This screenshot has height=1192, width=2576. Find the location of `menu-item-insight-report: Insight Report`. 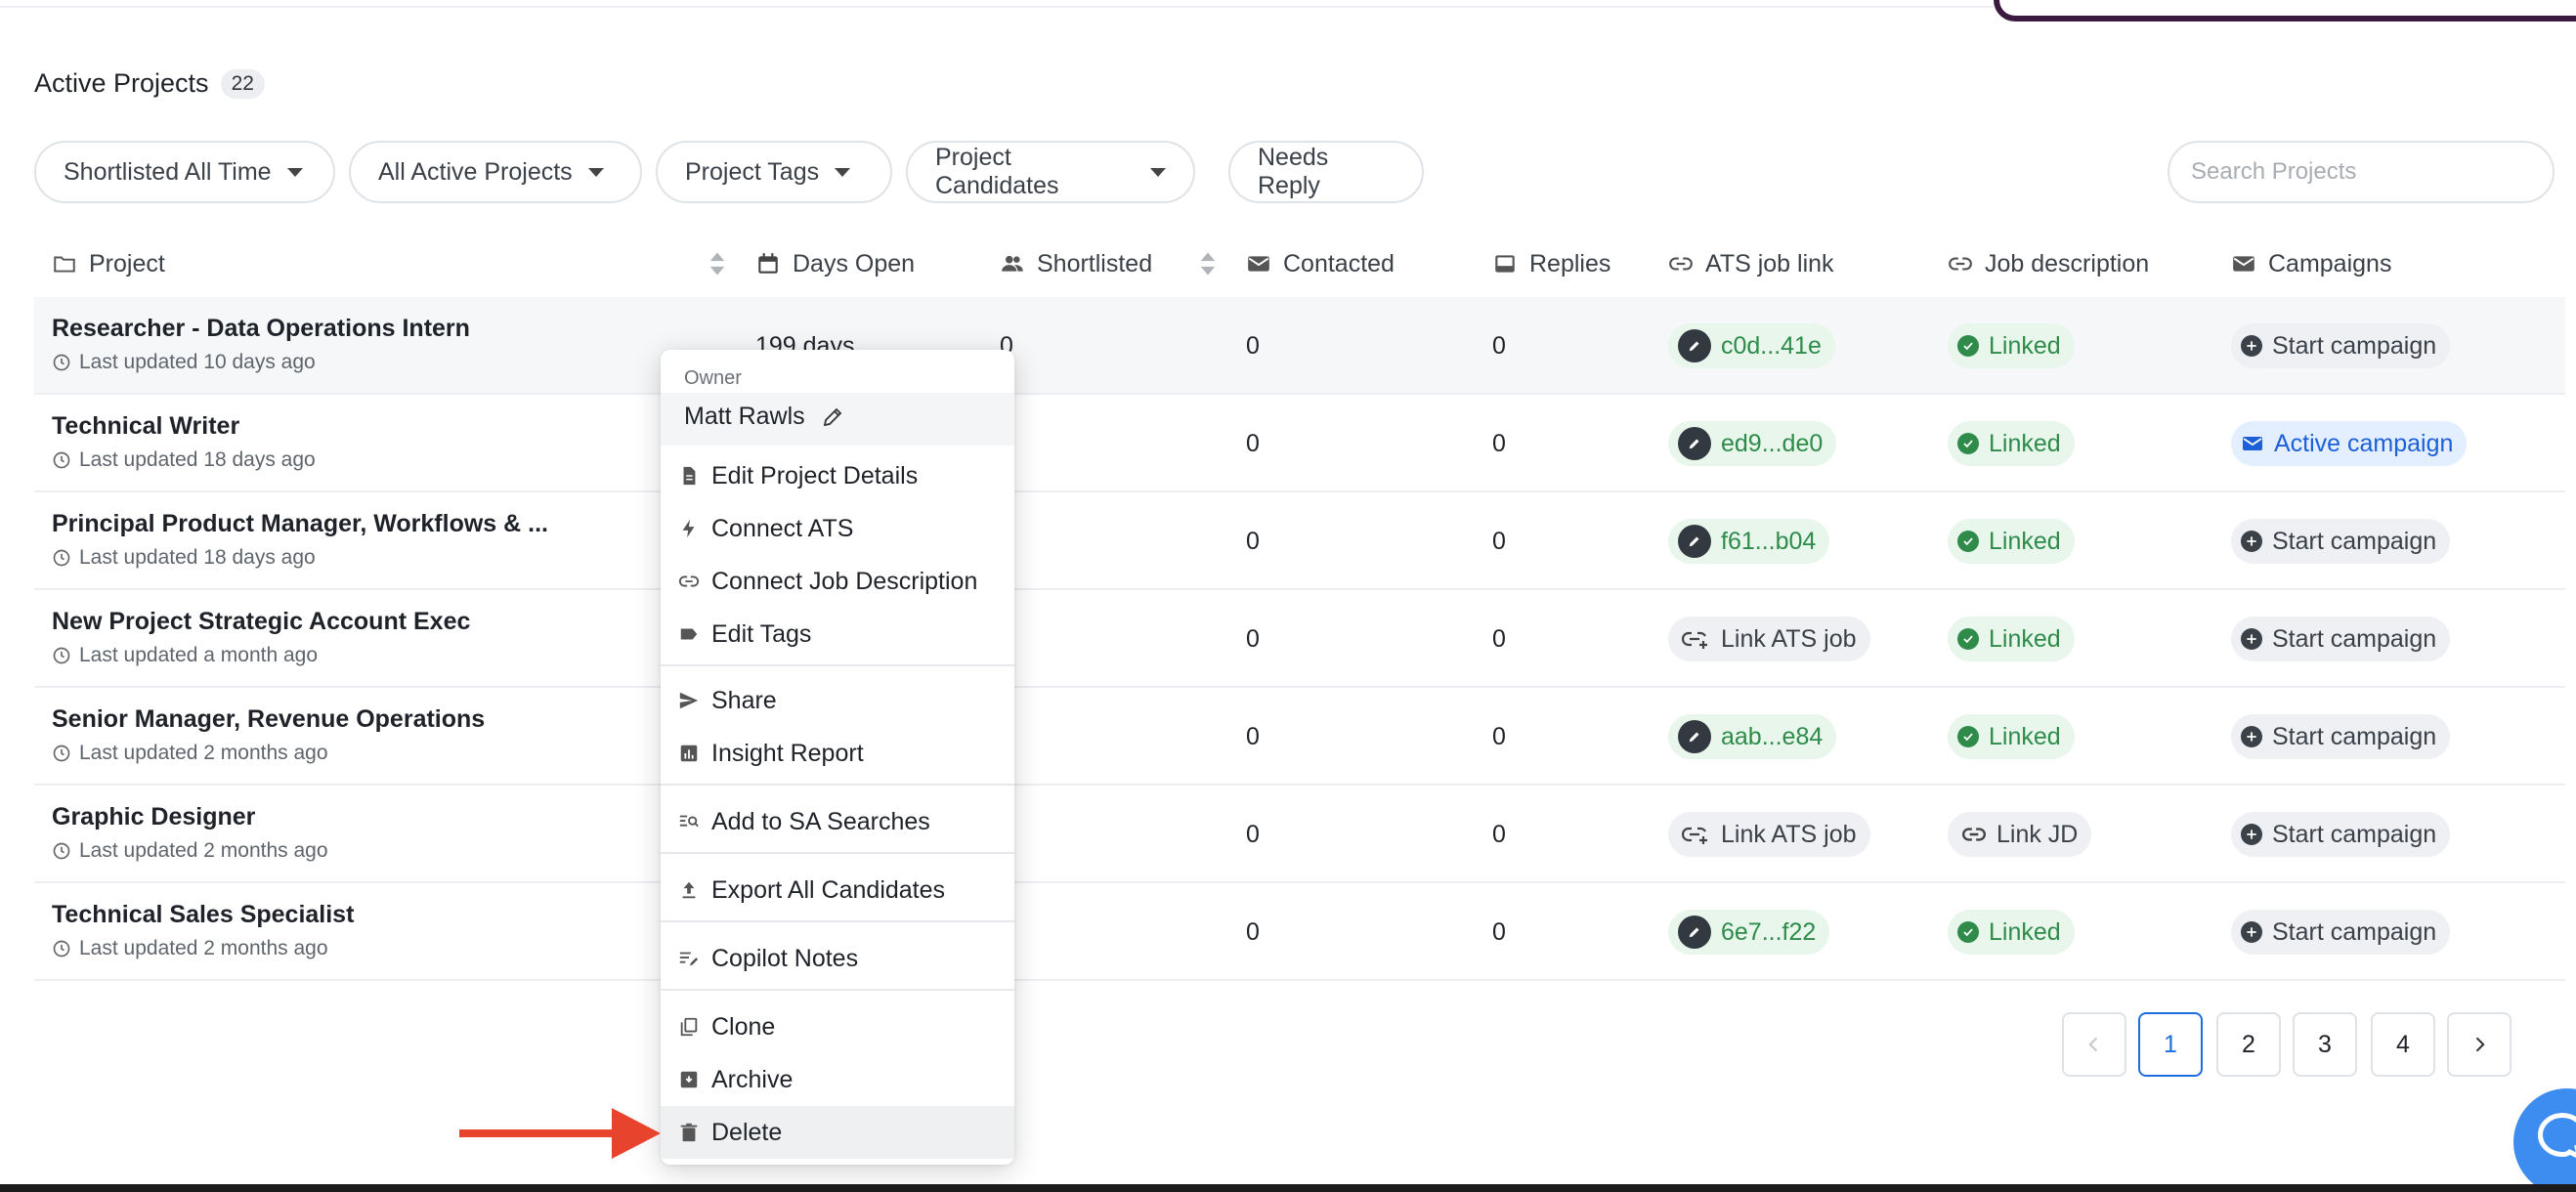

menu-item-insight-report: Insight Report is located at coordinates (838, 753).